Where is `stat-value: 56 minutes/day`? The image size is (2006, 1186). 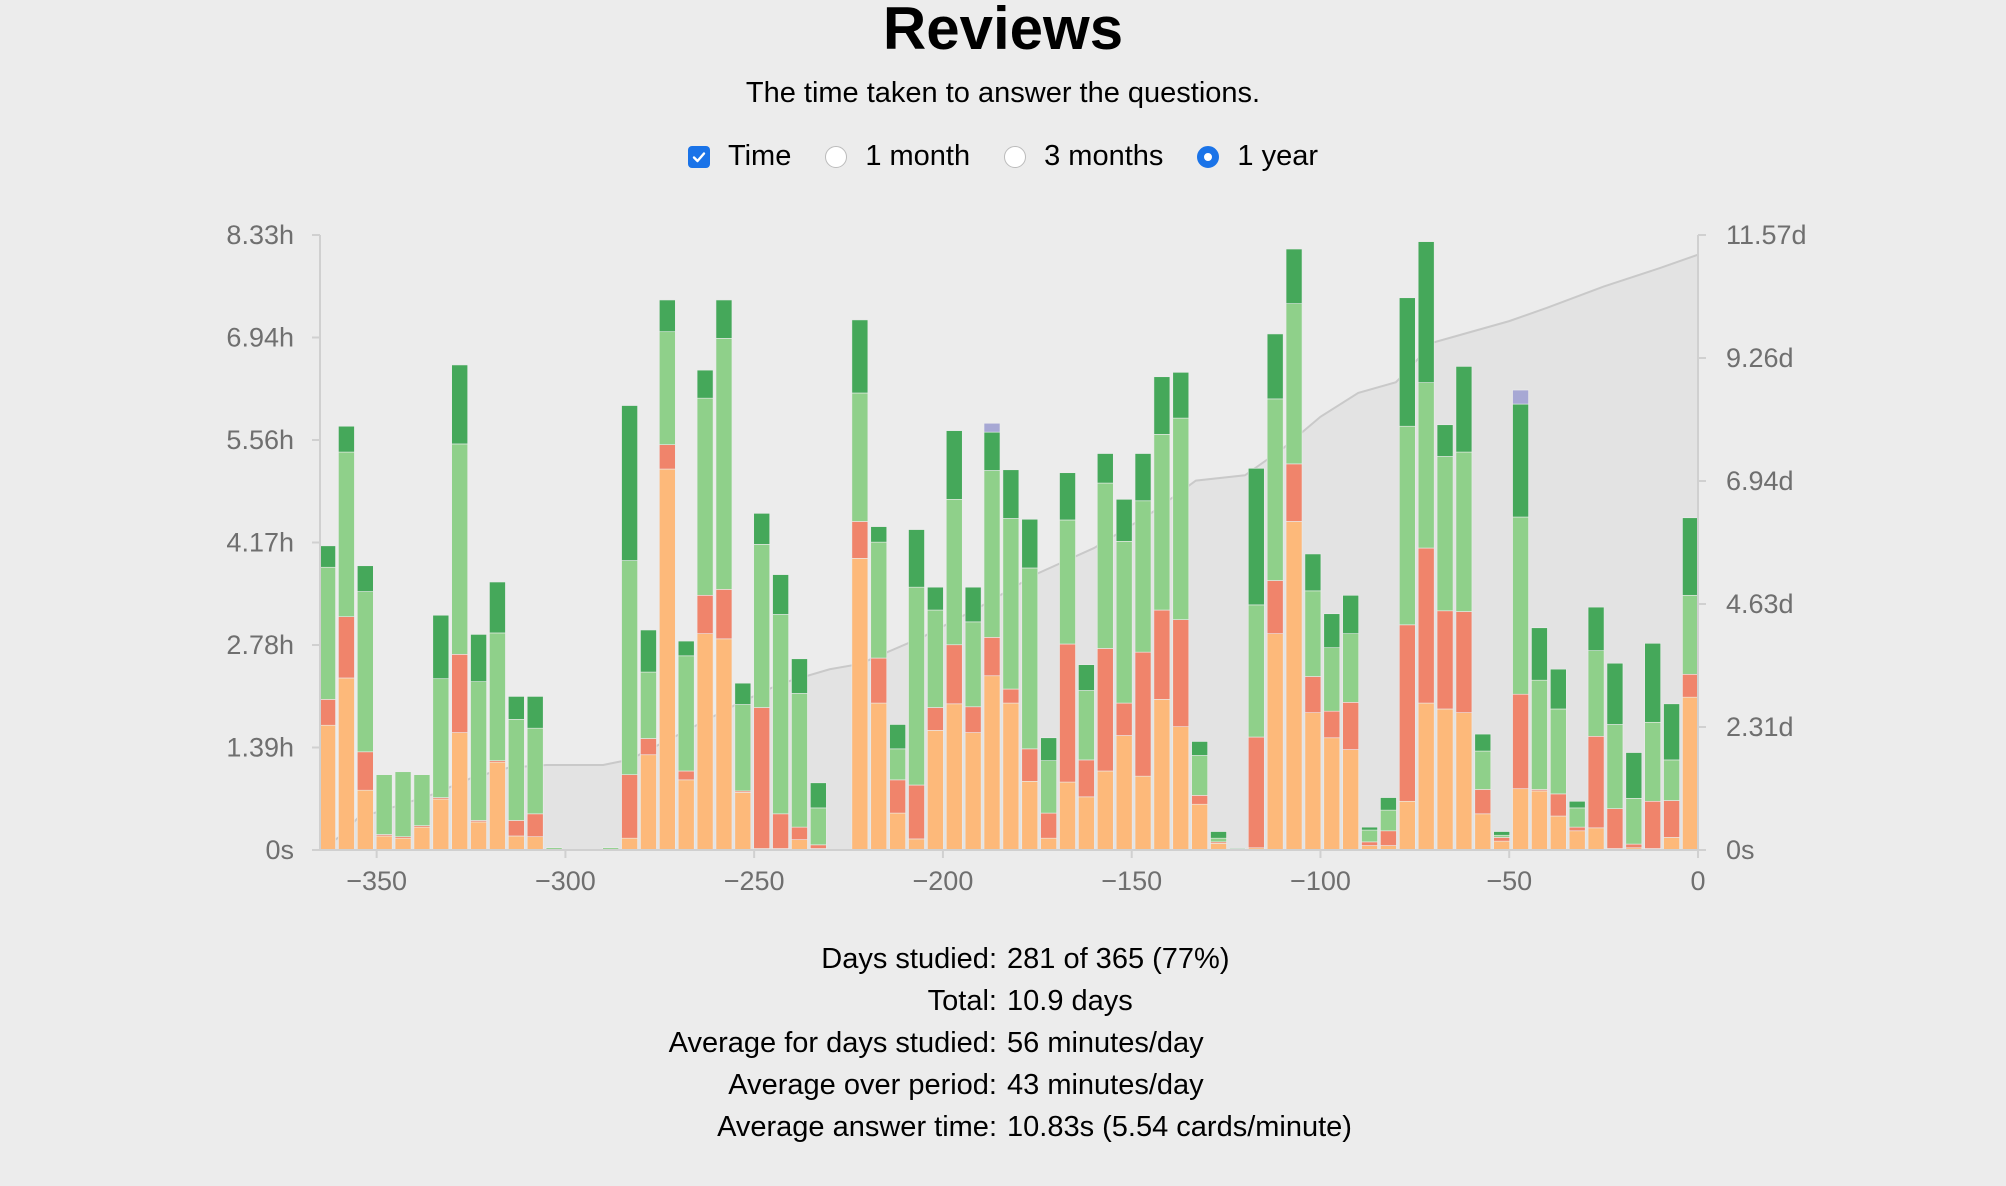 stat-value: 56 minutes/day is located at coordinates (1105, 1042).